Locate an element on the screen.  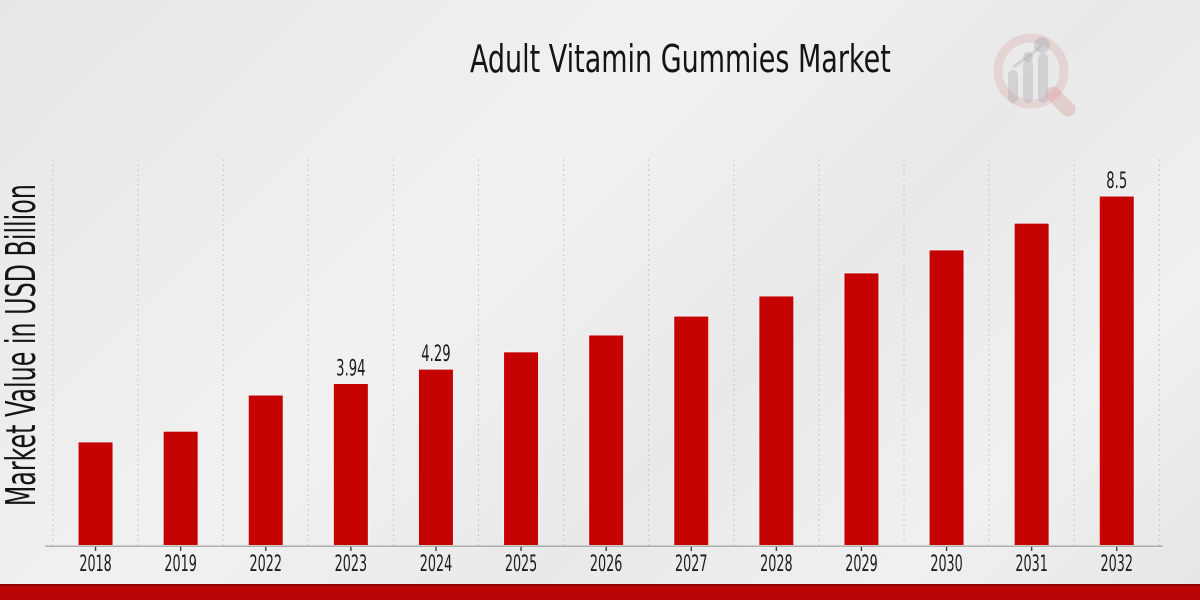
x-tick-label: 2029 is located at coordinates (861, 564).